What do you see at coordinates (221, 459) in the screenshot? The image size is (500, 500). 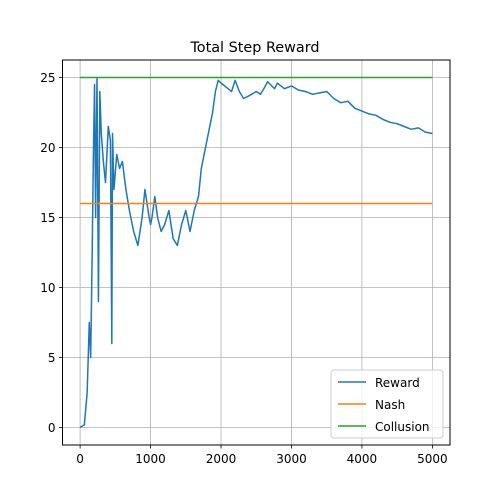 I see `x-tick-label: 2000` at bounding box center [221, 459].